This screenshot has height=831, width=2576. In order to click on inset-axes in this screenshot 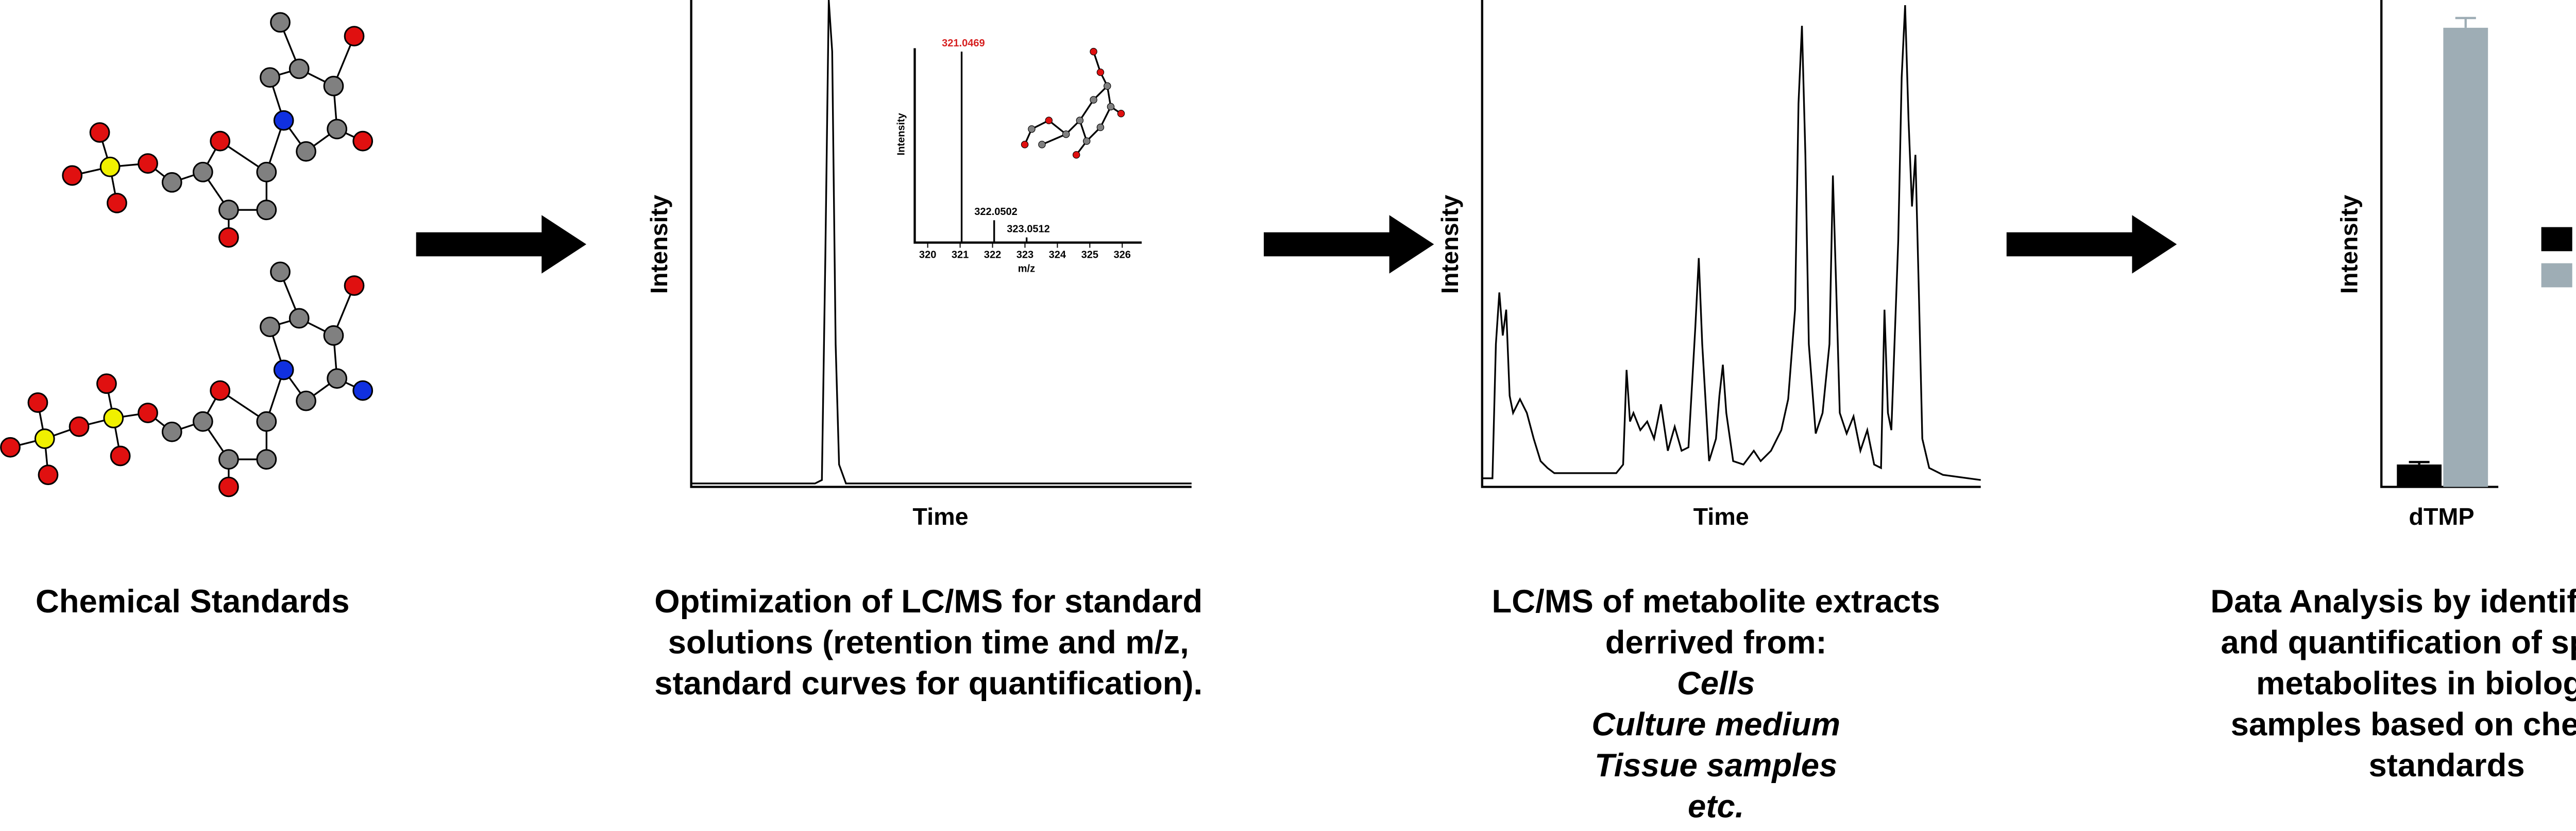, I will do `click(1027, 146)`.